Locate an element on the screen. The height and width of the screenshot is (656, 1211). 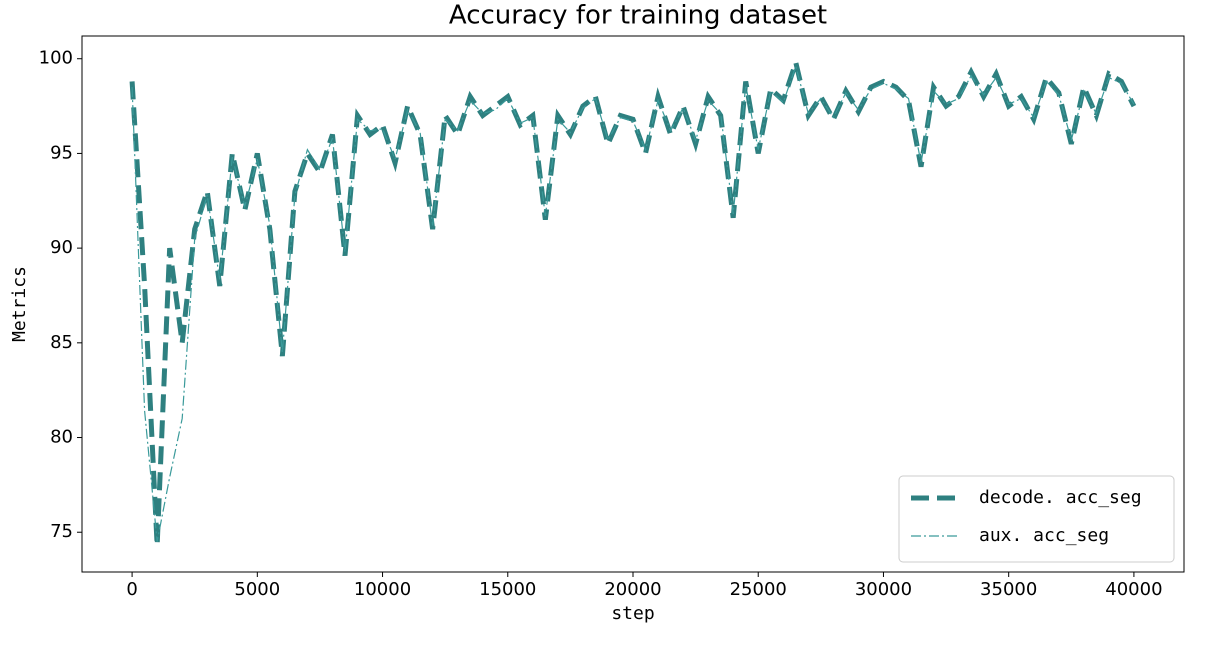
legend-label: aux. acc_seg is located at coordinates (1044, 535).